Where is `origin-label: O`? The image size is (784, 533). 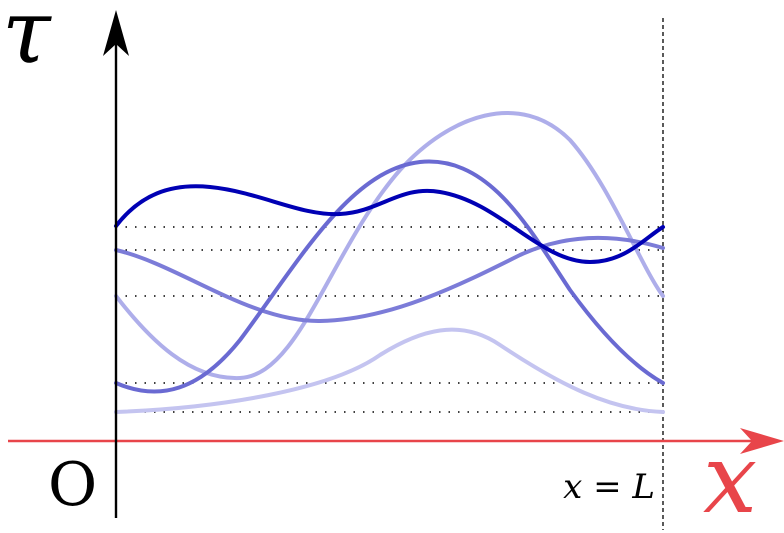 origin-label: O is located at coordinates (72, 485).